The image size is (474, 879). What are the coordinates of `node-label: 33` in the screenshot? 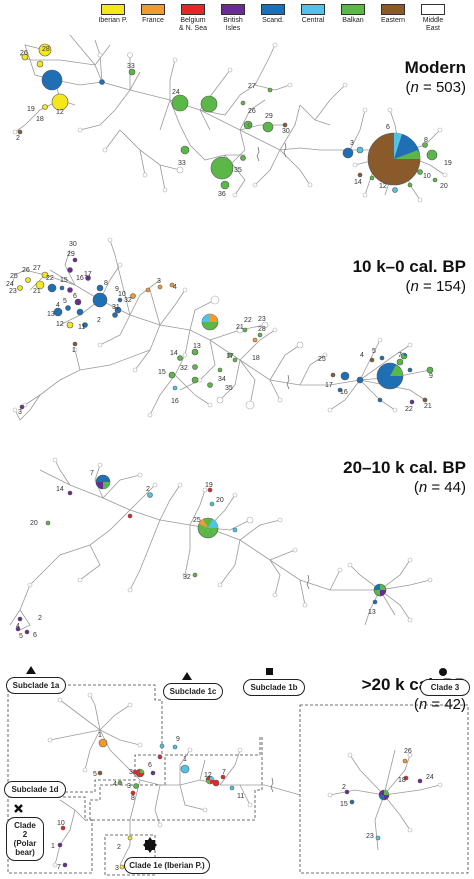 It's located at (182, 163).